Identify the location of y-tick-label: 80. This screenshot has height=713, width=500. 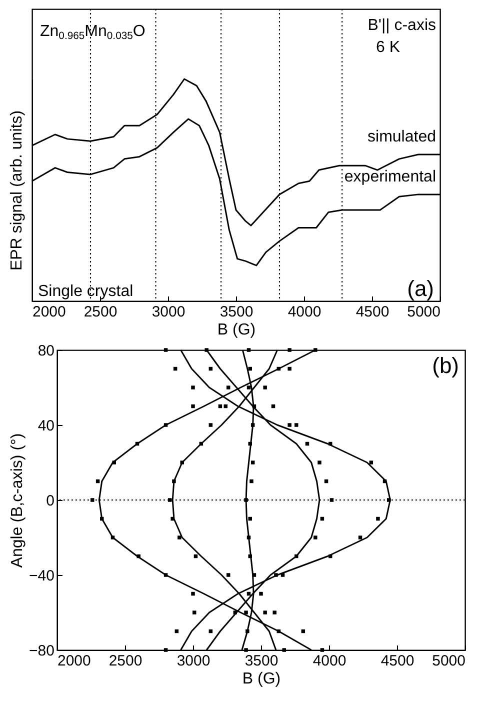
(46, 351).